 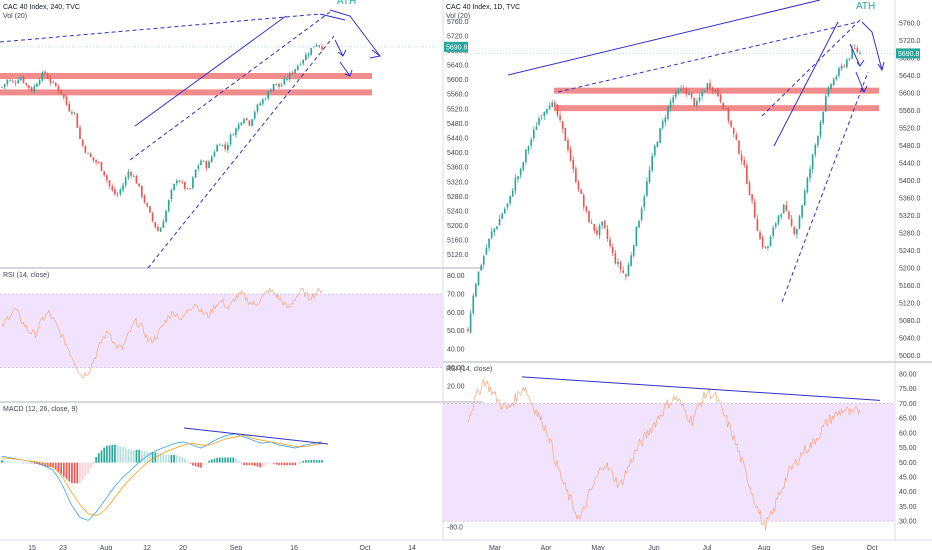 I want to click on rsi-tick-label: 60.00, so click(x=456, y=313).